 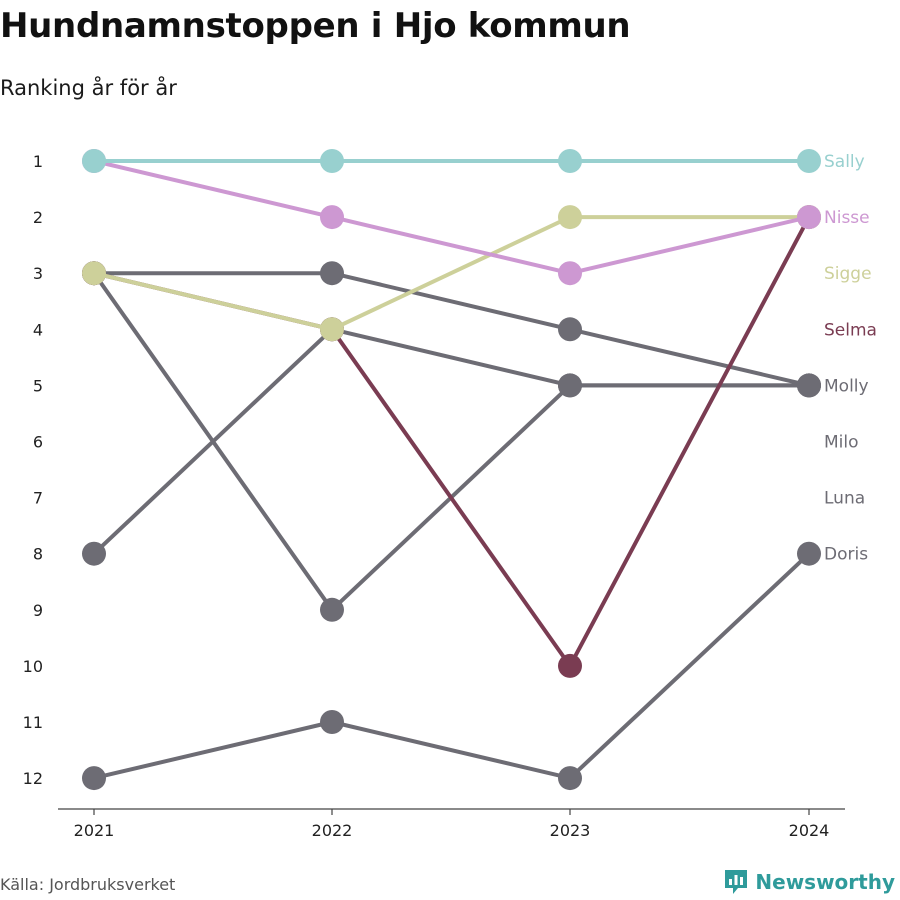 What do you see at coordinates (451, 273) in the screenshot?
I see `series-line-sigge` at bounding box center [451, 273].